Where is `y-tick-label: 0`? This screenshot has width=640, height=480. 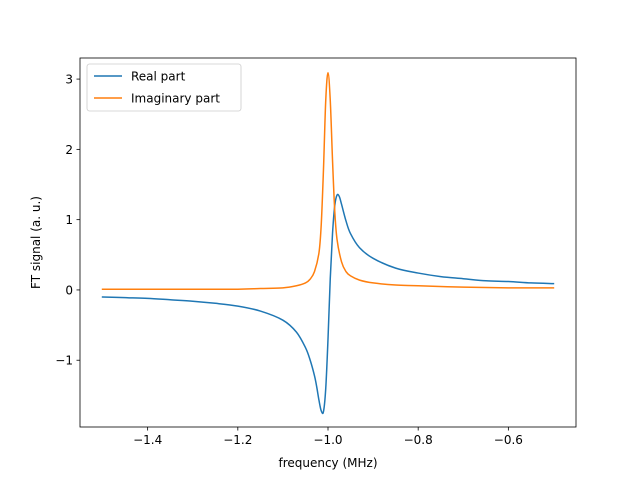 y-tick-label: 0 is located at coordinates (69, 290).